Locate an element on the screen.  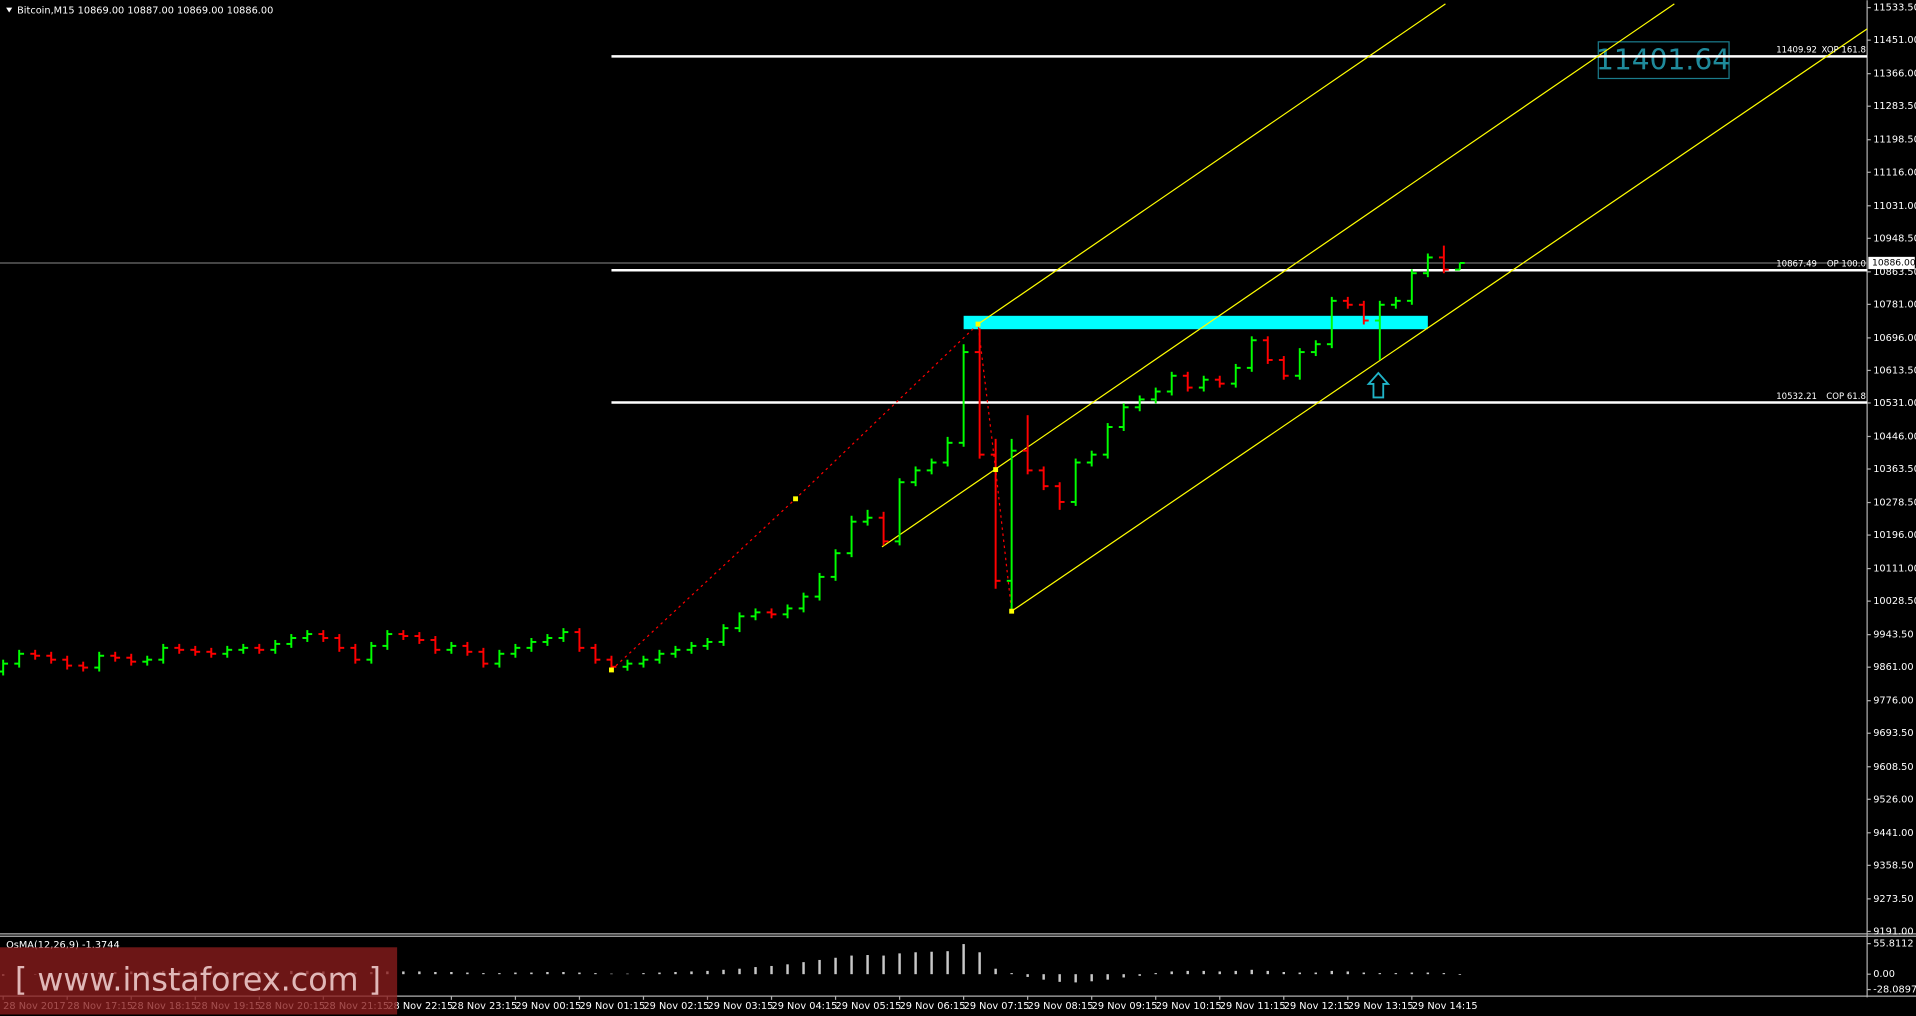
y-tick-label: 10196.00 is located at coordinates (1894, 535).